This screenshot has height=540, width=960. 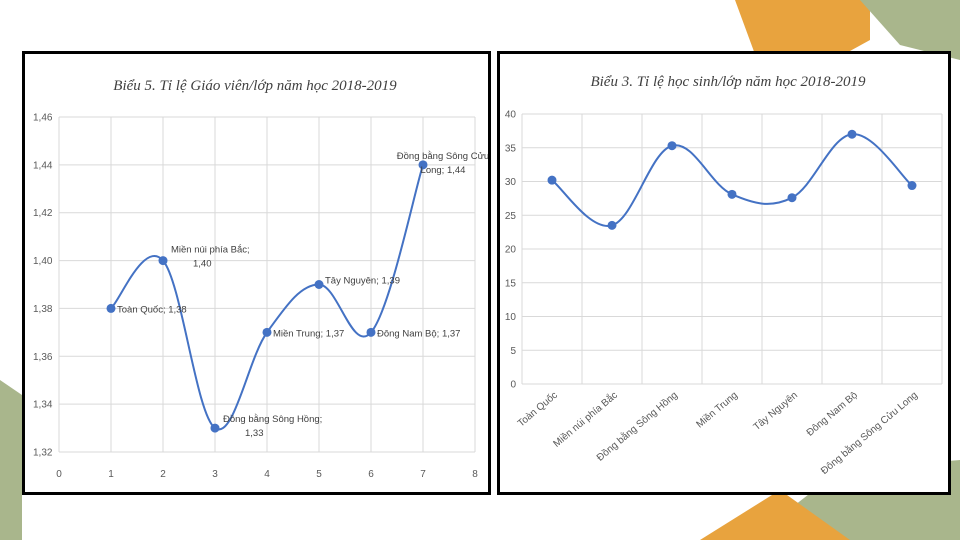 I want to click on data-label-line: Toàn Quốc; 1,38, so click(x=152, y=309).